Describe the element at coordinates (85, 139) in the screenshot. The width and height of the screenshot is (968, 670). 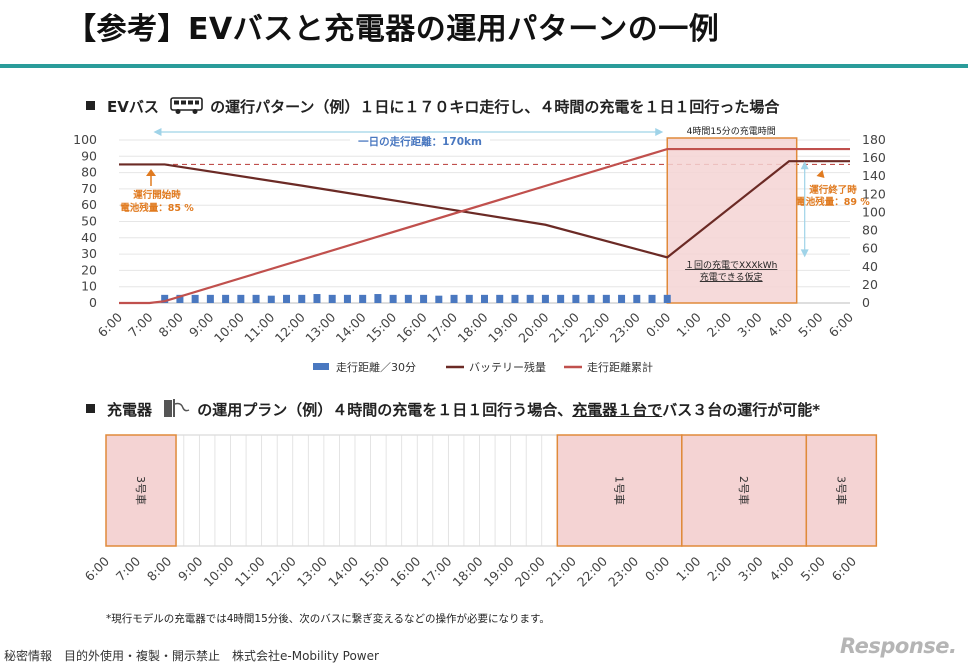
I see `left-axis-tick: 100` at that location.